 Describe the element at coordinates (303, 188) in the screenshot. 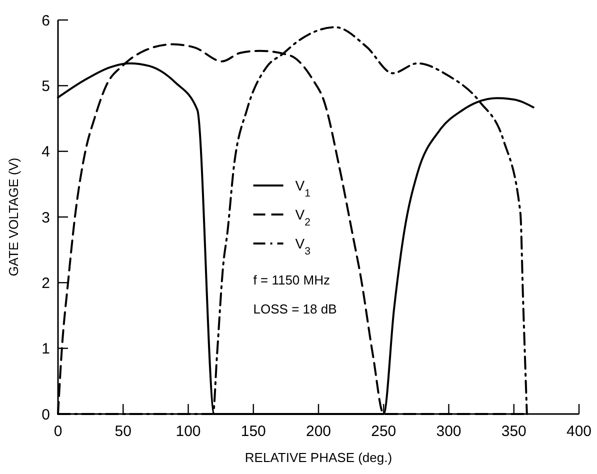

I see `legend-label: V$_{1}$` at that location.